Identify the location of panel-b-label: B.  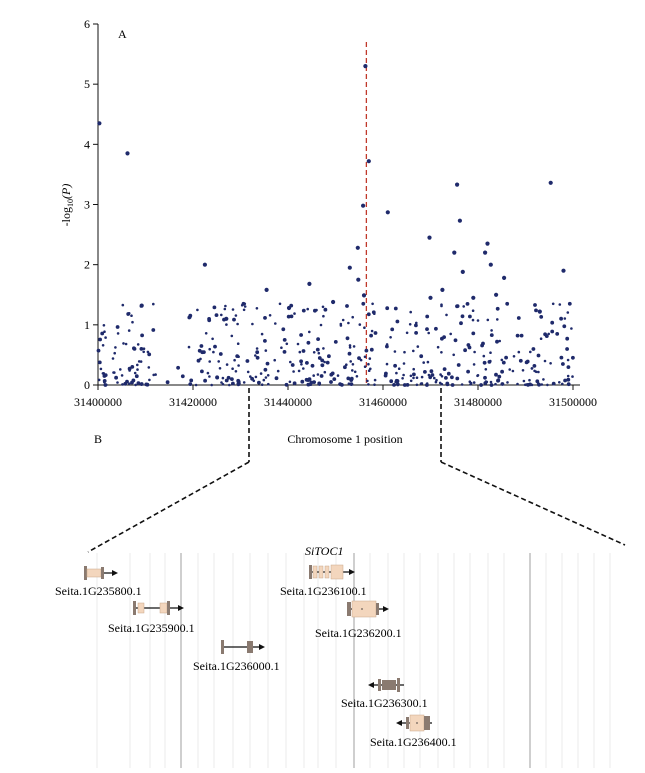
(98, 439).